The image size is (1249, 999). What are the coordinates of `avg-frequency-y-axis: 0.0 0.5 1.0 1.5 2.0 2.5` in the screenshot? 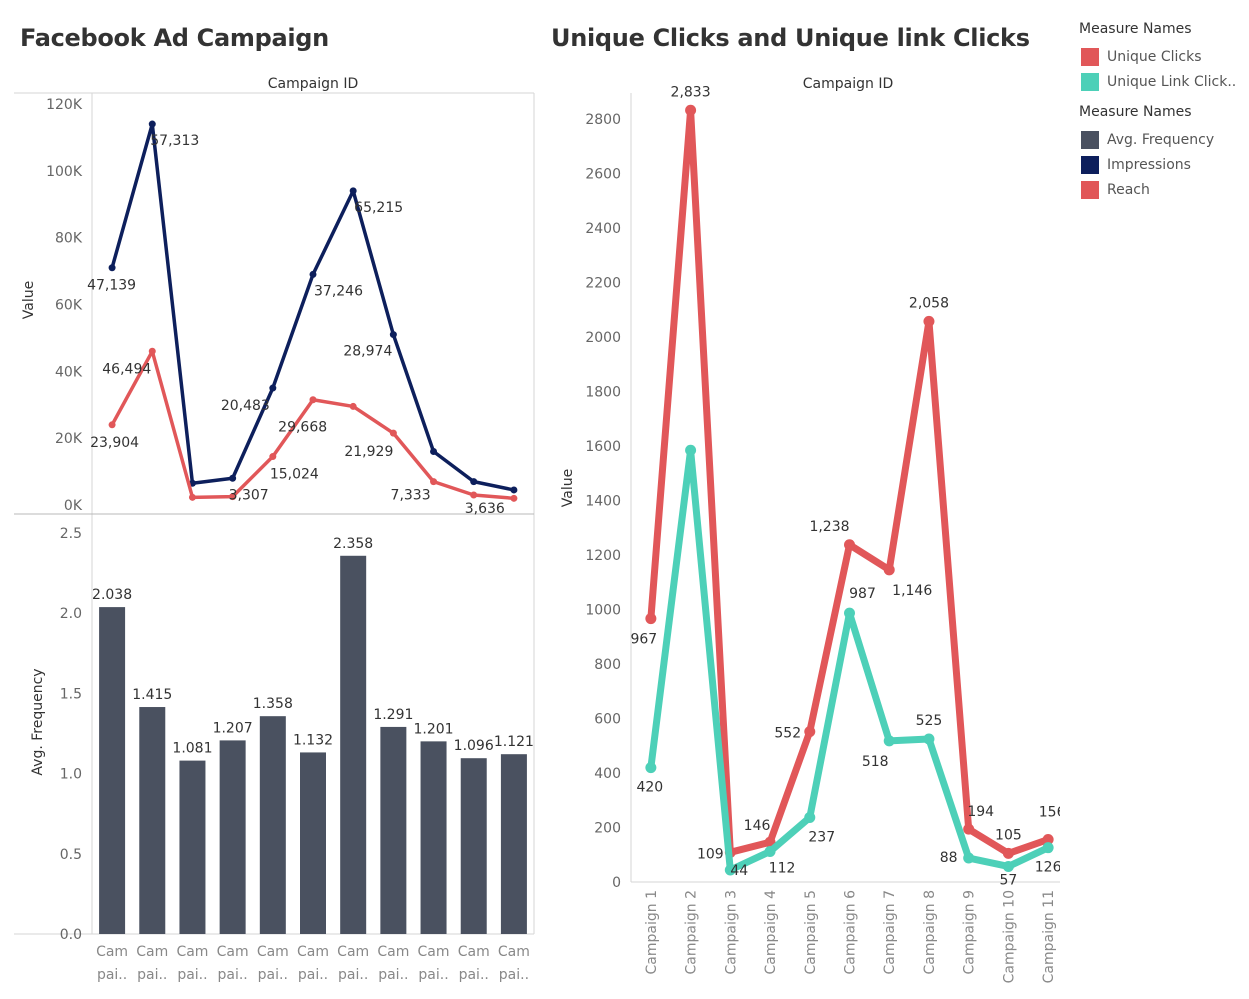 It's located at (71, 734).